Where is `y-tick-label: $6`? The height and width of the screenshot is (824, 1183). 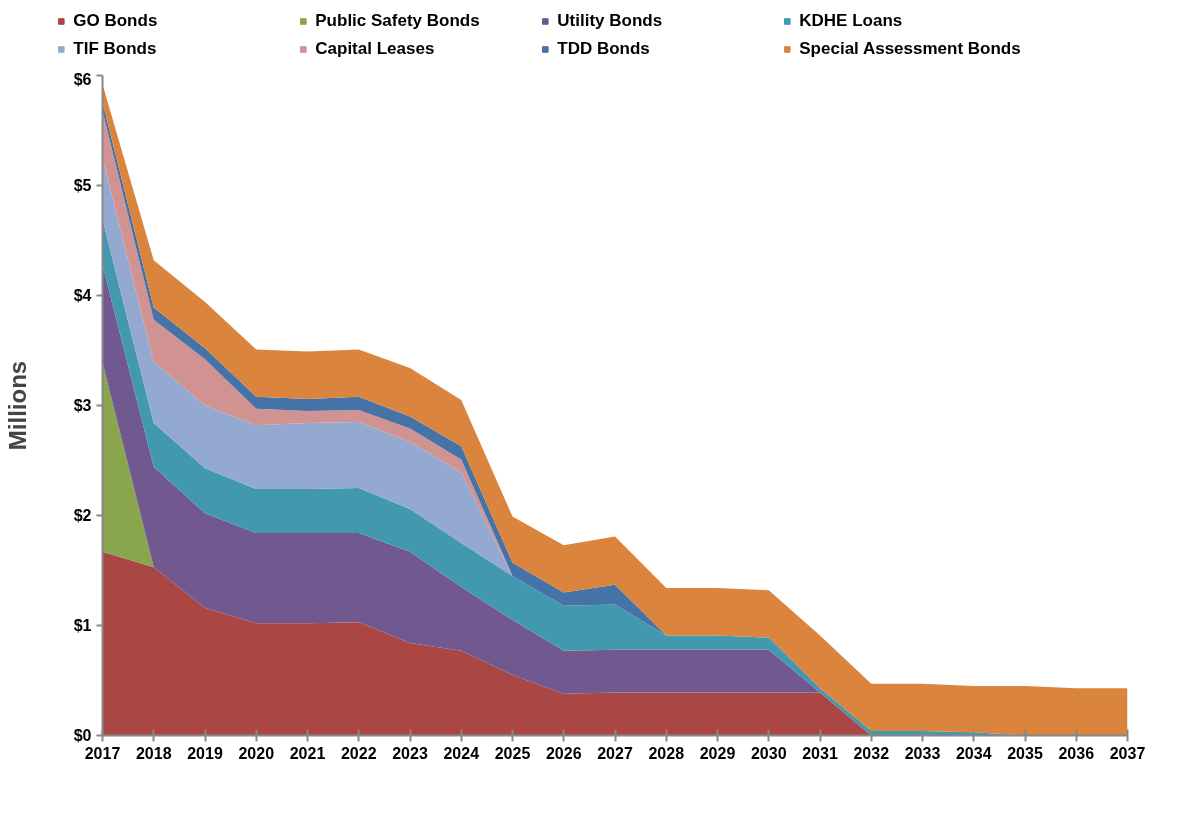
y-tick-label: $6 is located at coordinates (82, 79).